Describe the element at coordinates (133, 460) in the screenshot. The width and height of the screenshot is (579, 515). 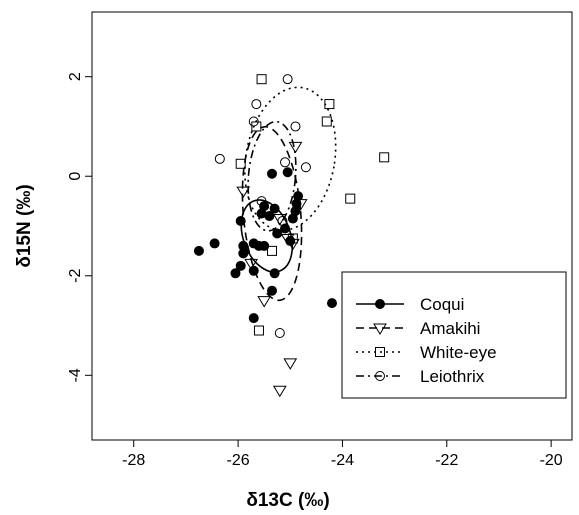
I see `x-tick-label: -28` at that location.